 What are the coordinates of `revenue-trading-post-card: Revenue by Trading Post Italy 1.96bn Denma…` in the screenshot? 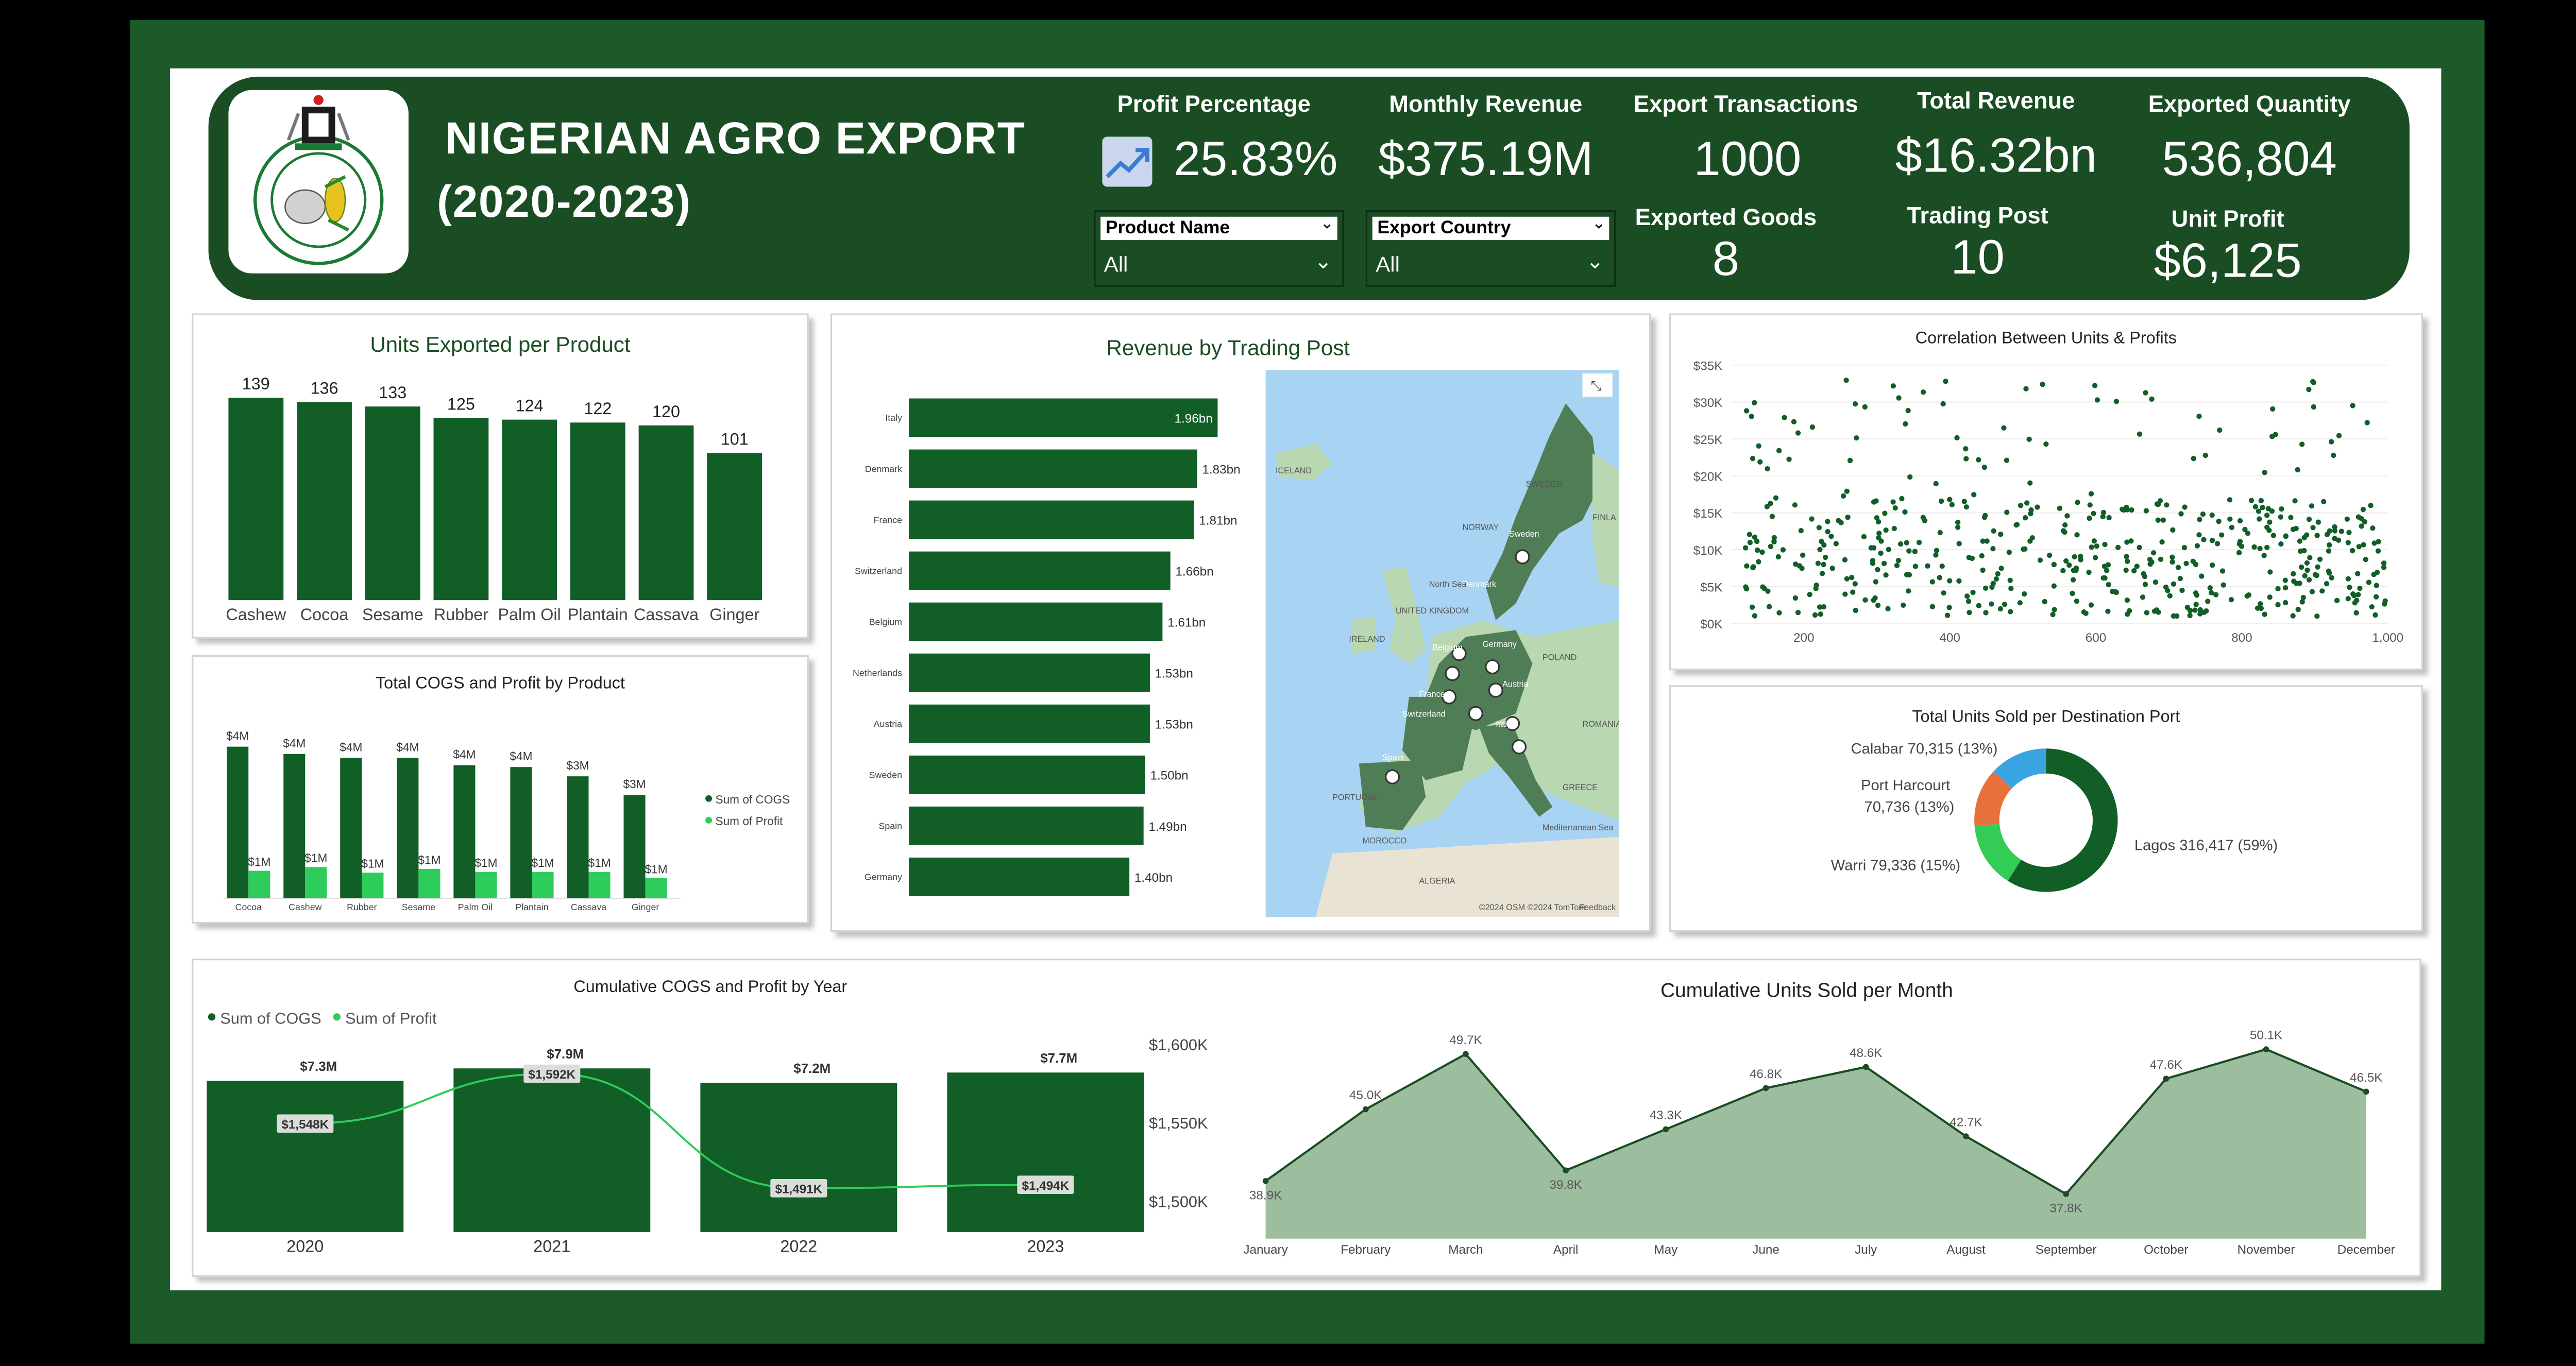 It's located at (1240, 622).